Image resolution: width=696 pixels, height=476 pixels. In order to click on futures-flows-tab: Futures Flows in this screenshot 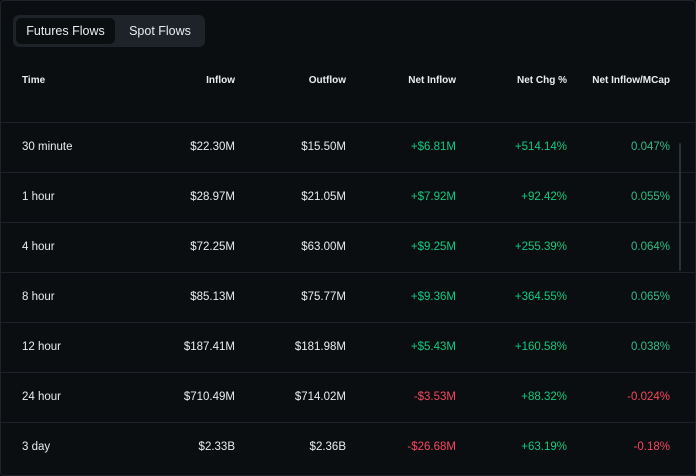, I will do `click(65, 31)`.